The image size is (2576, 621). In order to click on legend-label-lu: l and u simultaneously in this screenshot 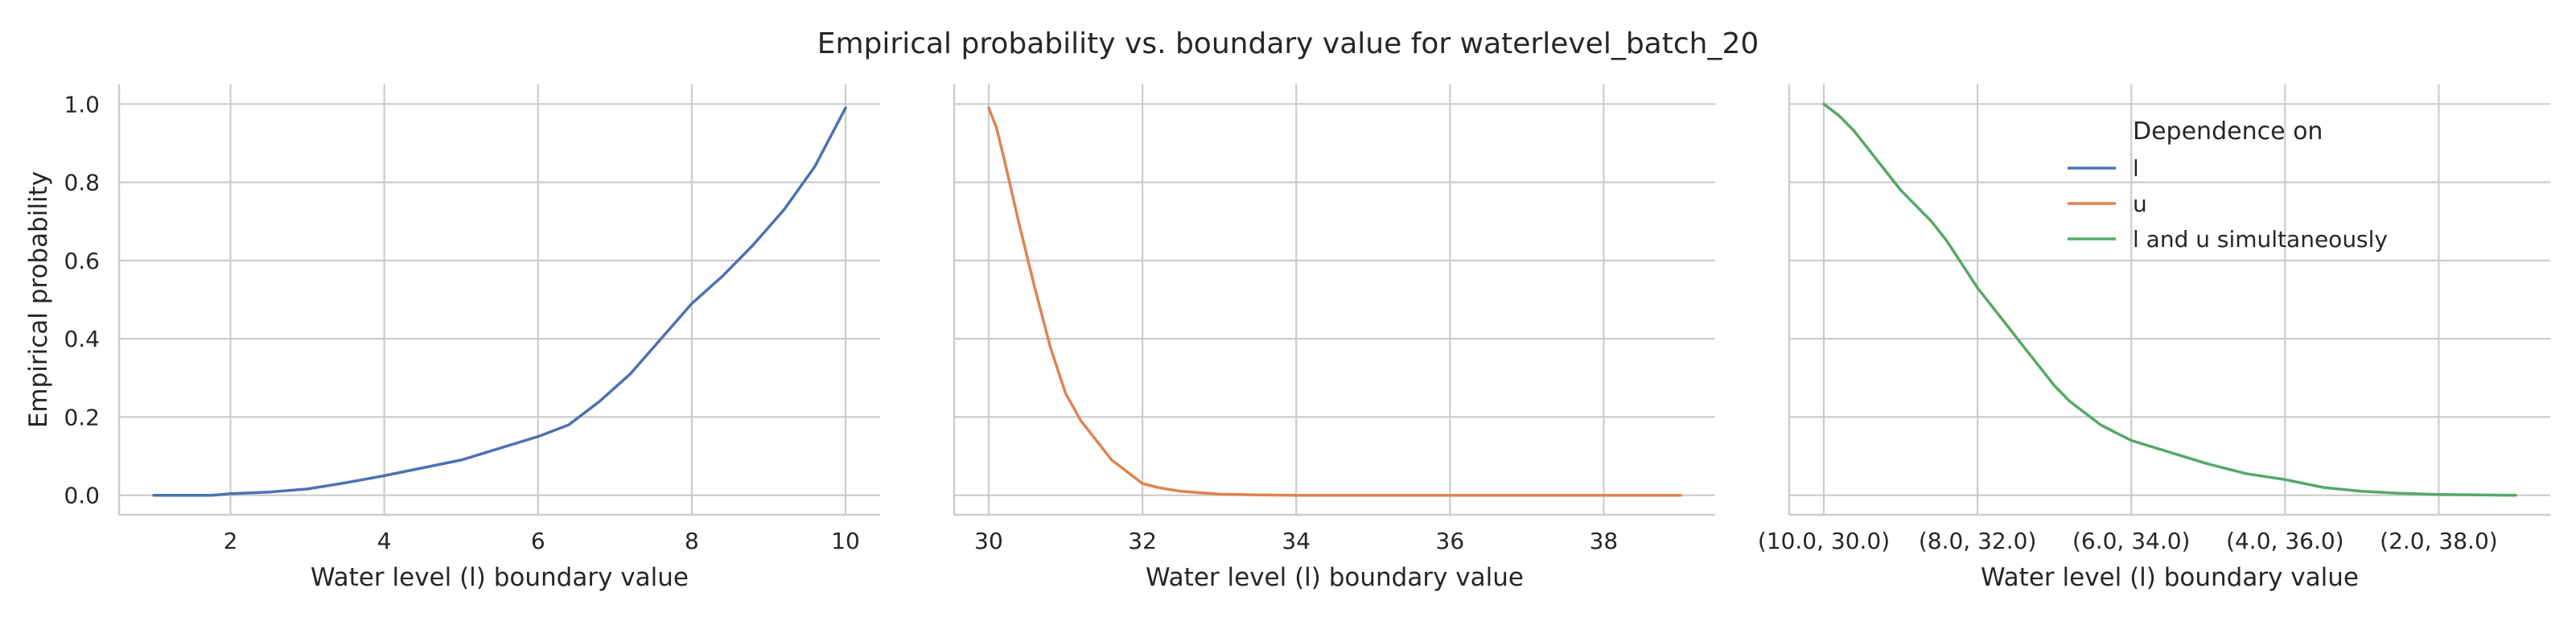, I will do `click(2260, 239)`.